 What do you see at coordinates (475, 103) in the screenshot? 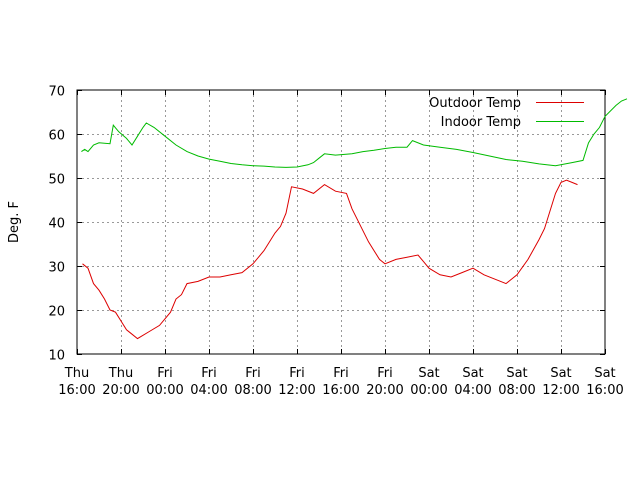
I see `legend-label: Outdoor Temp` at bounding box center [475, 103].